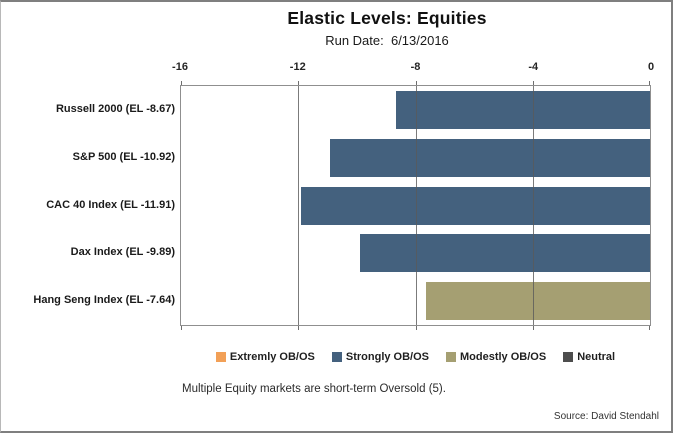  I want to click on legend-label: Extremly OB/OS, so click(272, 357).